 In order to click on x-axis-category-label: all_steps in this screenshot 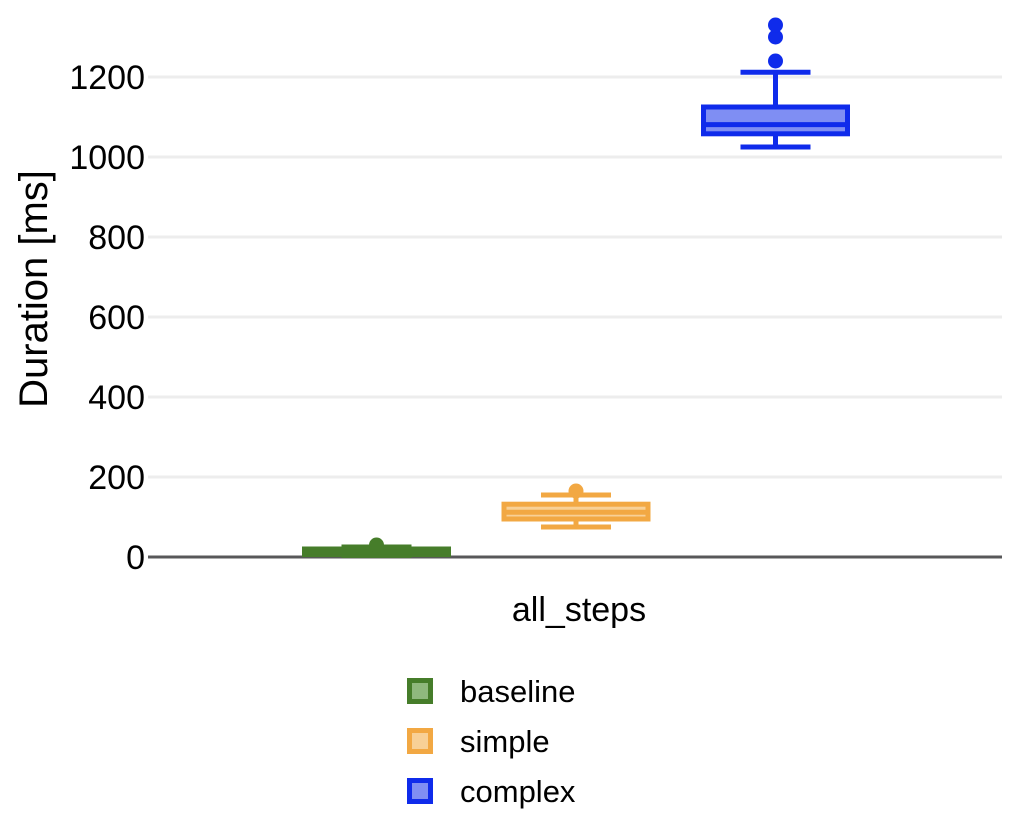, I will do `click(579, 610)`.